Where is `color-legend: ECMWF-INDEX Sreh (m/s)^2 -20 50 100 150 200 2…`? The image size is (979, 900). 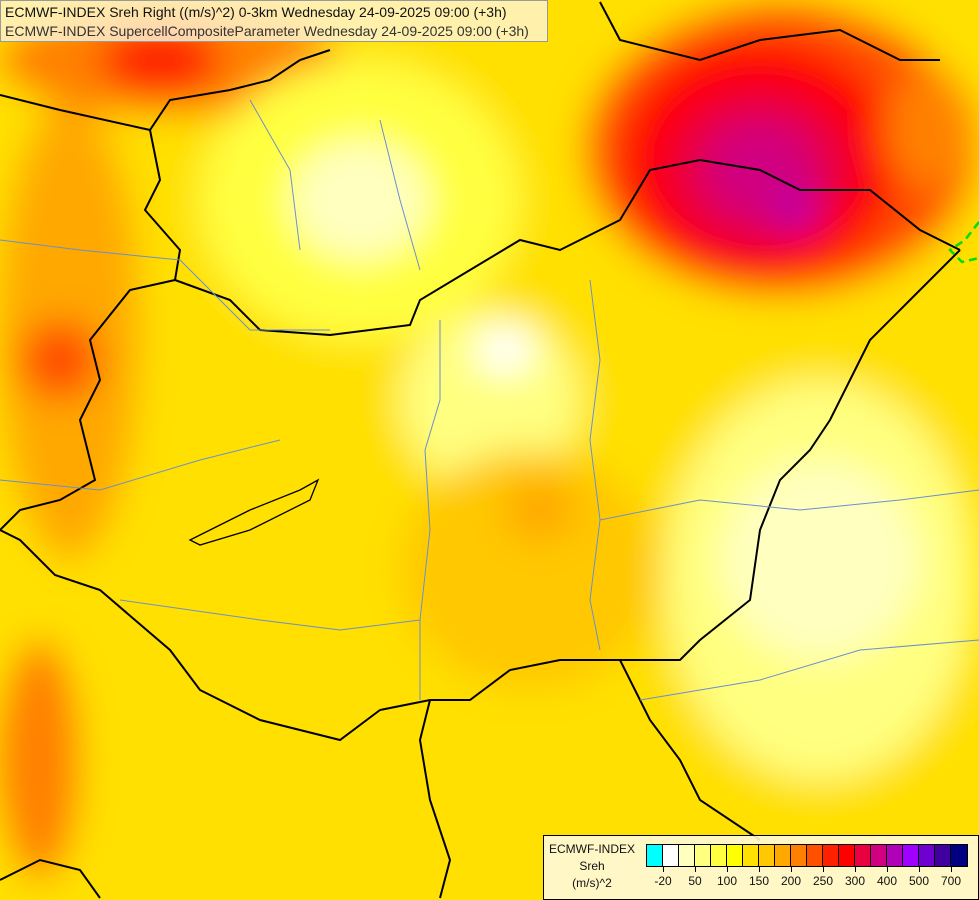 color-legend: ECMWF-INDEX Sreh (m/s)^2 -20 50 100 150 200 2… is located at coordinates (761, 867).